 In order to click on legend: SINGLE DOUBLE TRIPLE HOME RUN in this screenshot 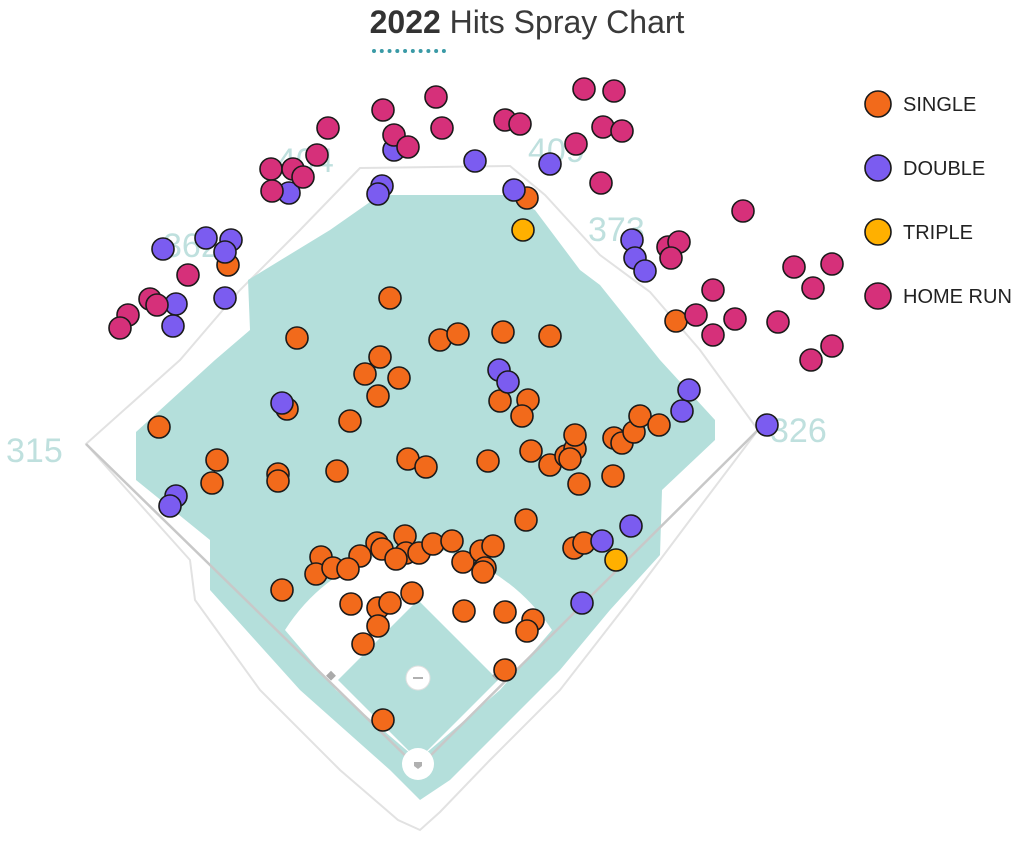, I will do `click(938, 200)`.